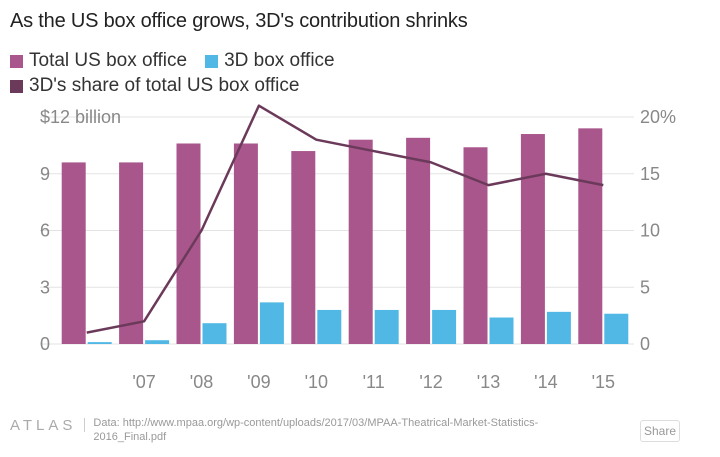 The height and width of the screenshot is (457, 720). What do you see at coordinates (279, 60) in the screenshot?
I see `legend-label-3d: 3D box office` at bounding box center [279, 60].